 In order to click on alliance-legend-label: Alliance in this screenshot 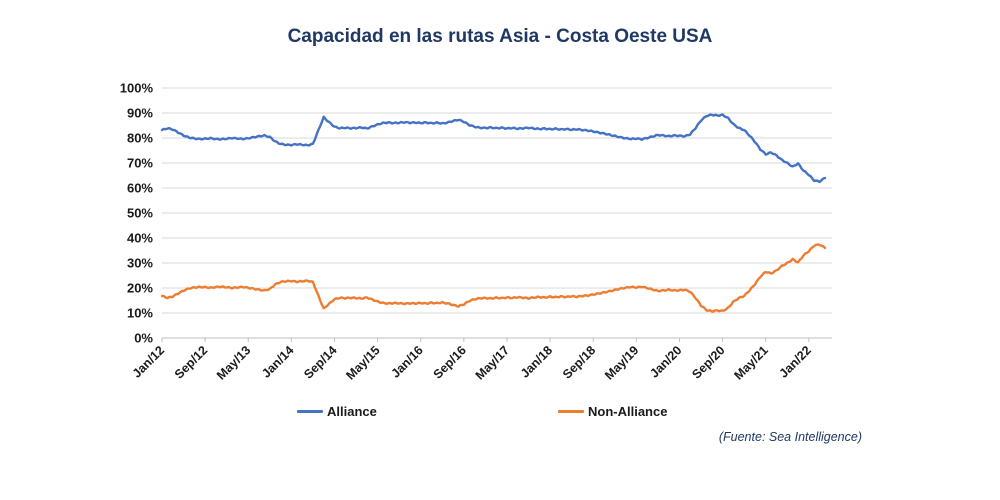, I will do `click(352, 411)`.